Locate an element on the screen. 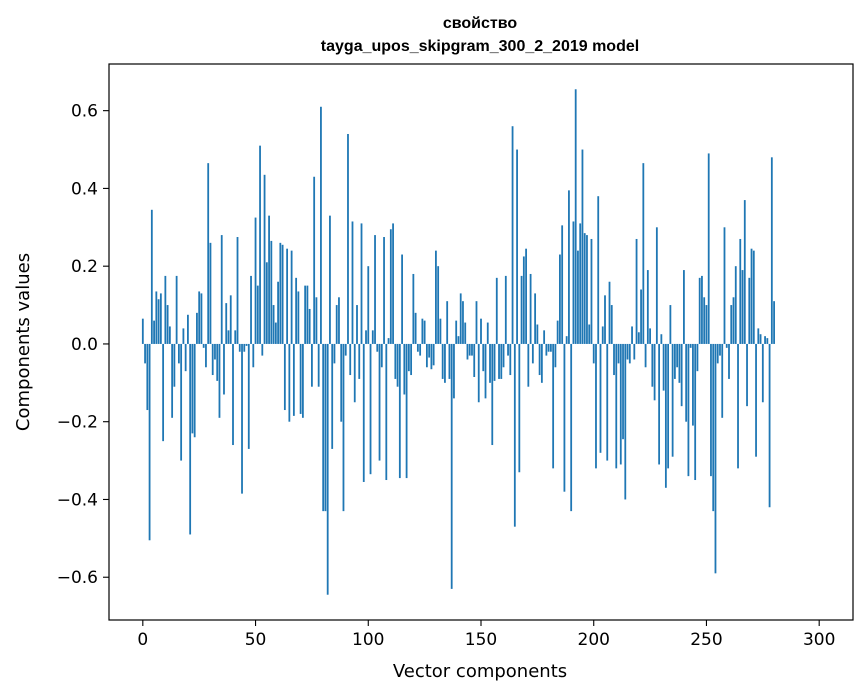  y-tick-label: 0.6 is located at coordinates (84, 112).